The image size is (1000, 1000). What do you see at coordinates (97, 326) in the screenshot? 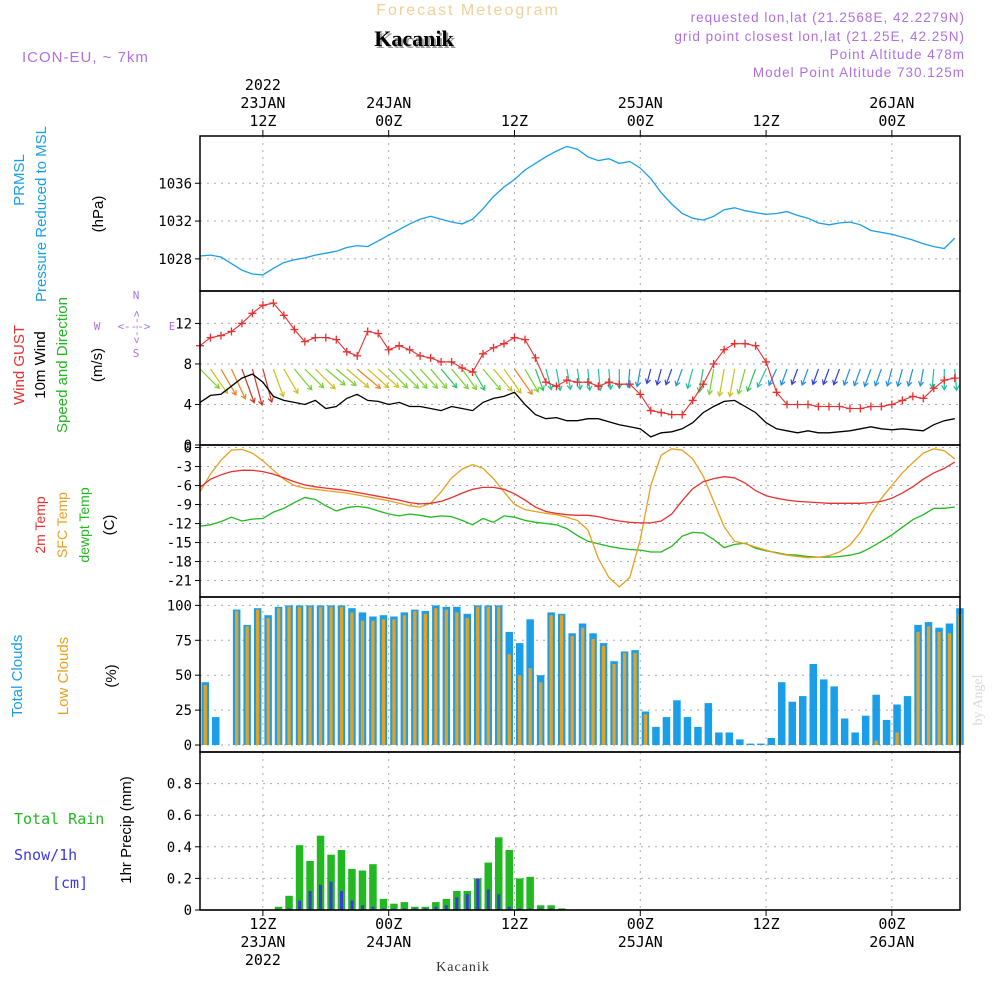
I see `compass-west: W` at bounding box center [97, 326].